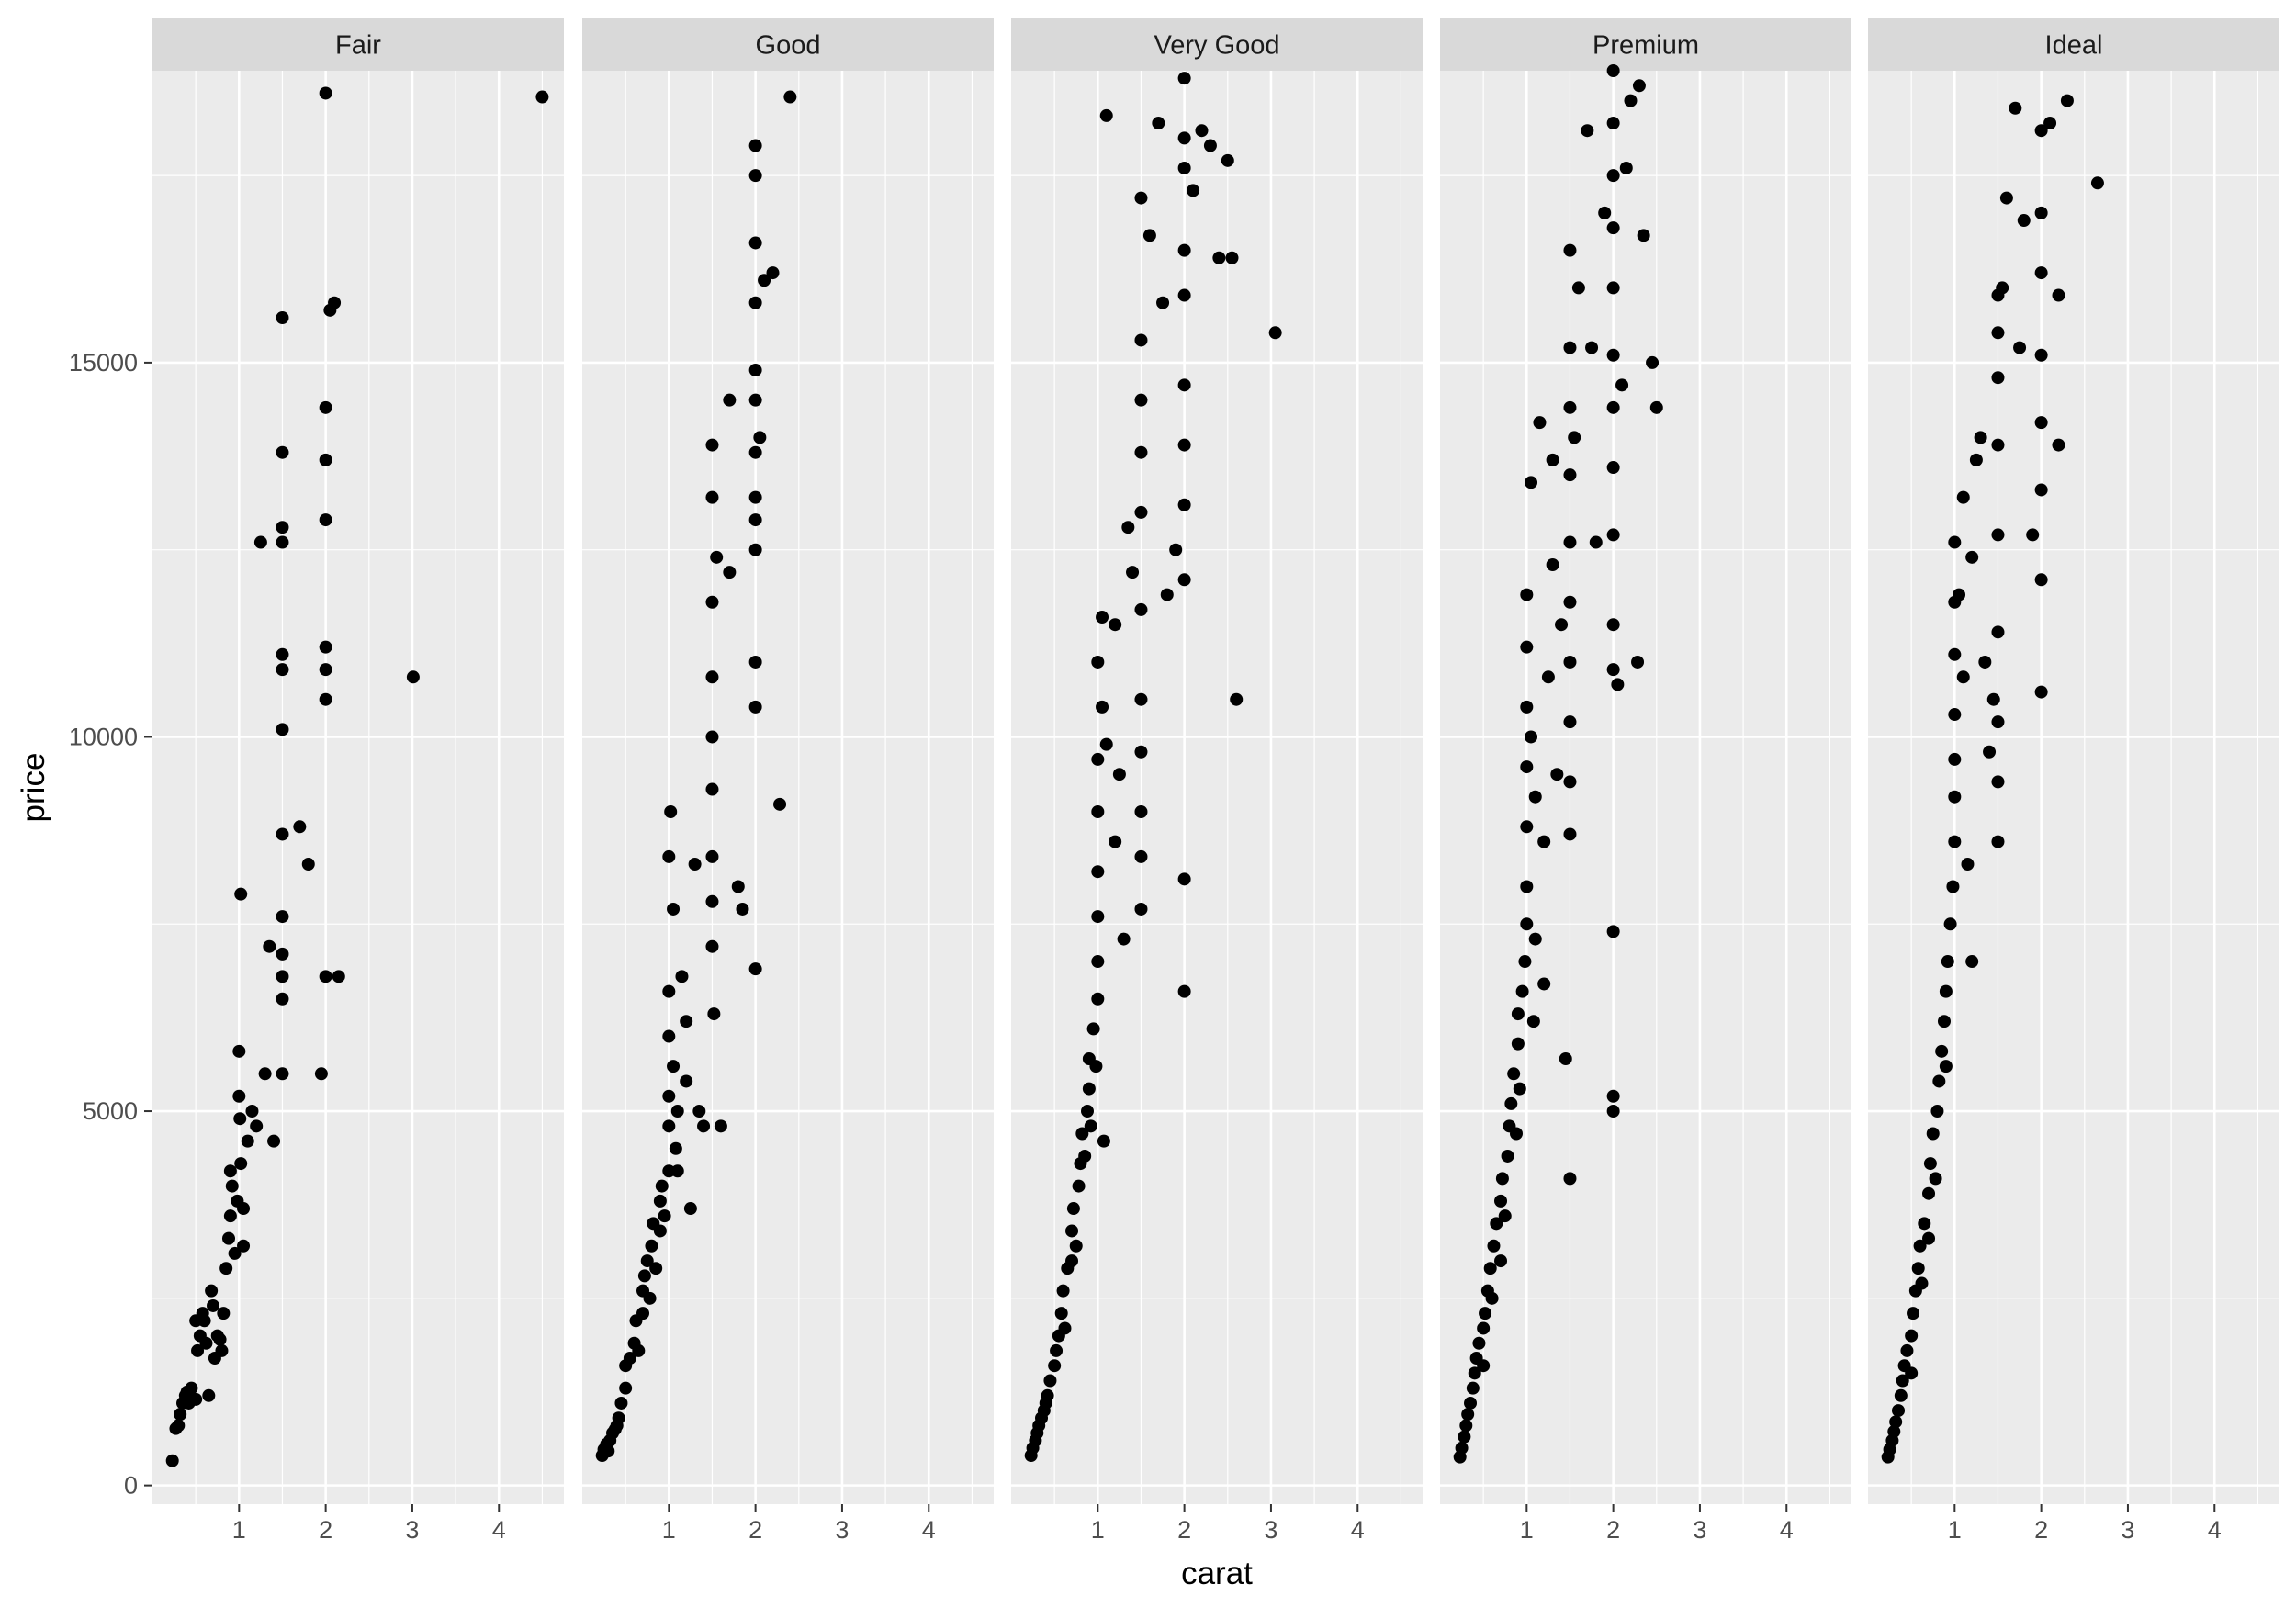  I want to click on y-axis-title: price, so click(34, 788).